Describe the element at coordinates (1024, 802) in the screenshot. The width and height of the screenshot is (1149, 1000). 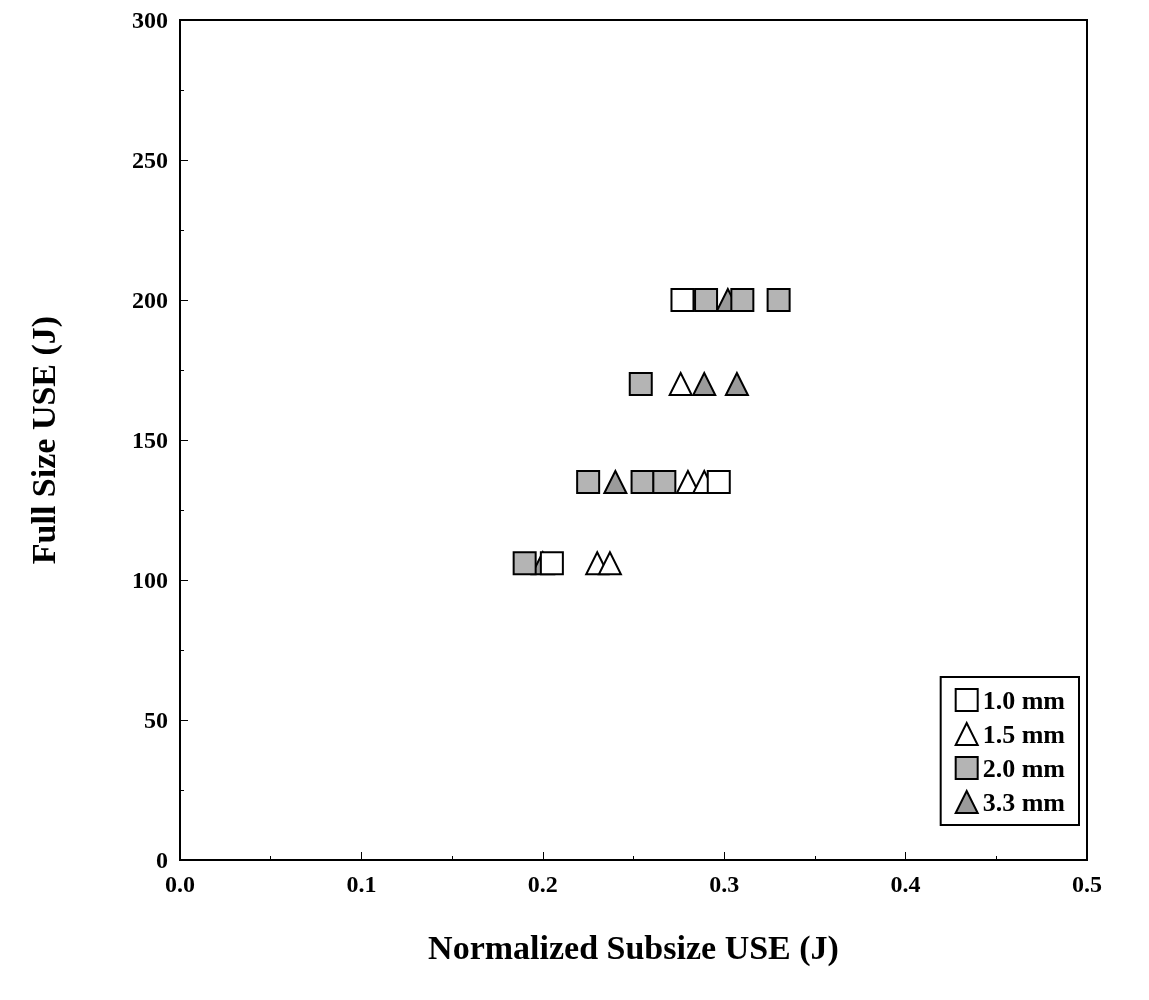
I see `legend-label: 3.3 mm` at that location.